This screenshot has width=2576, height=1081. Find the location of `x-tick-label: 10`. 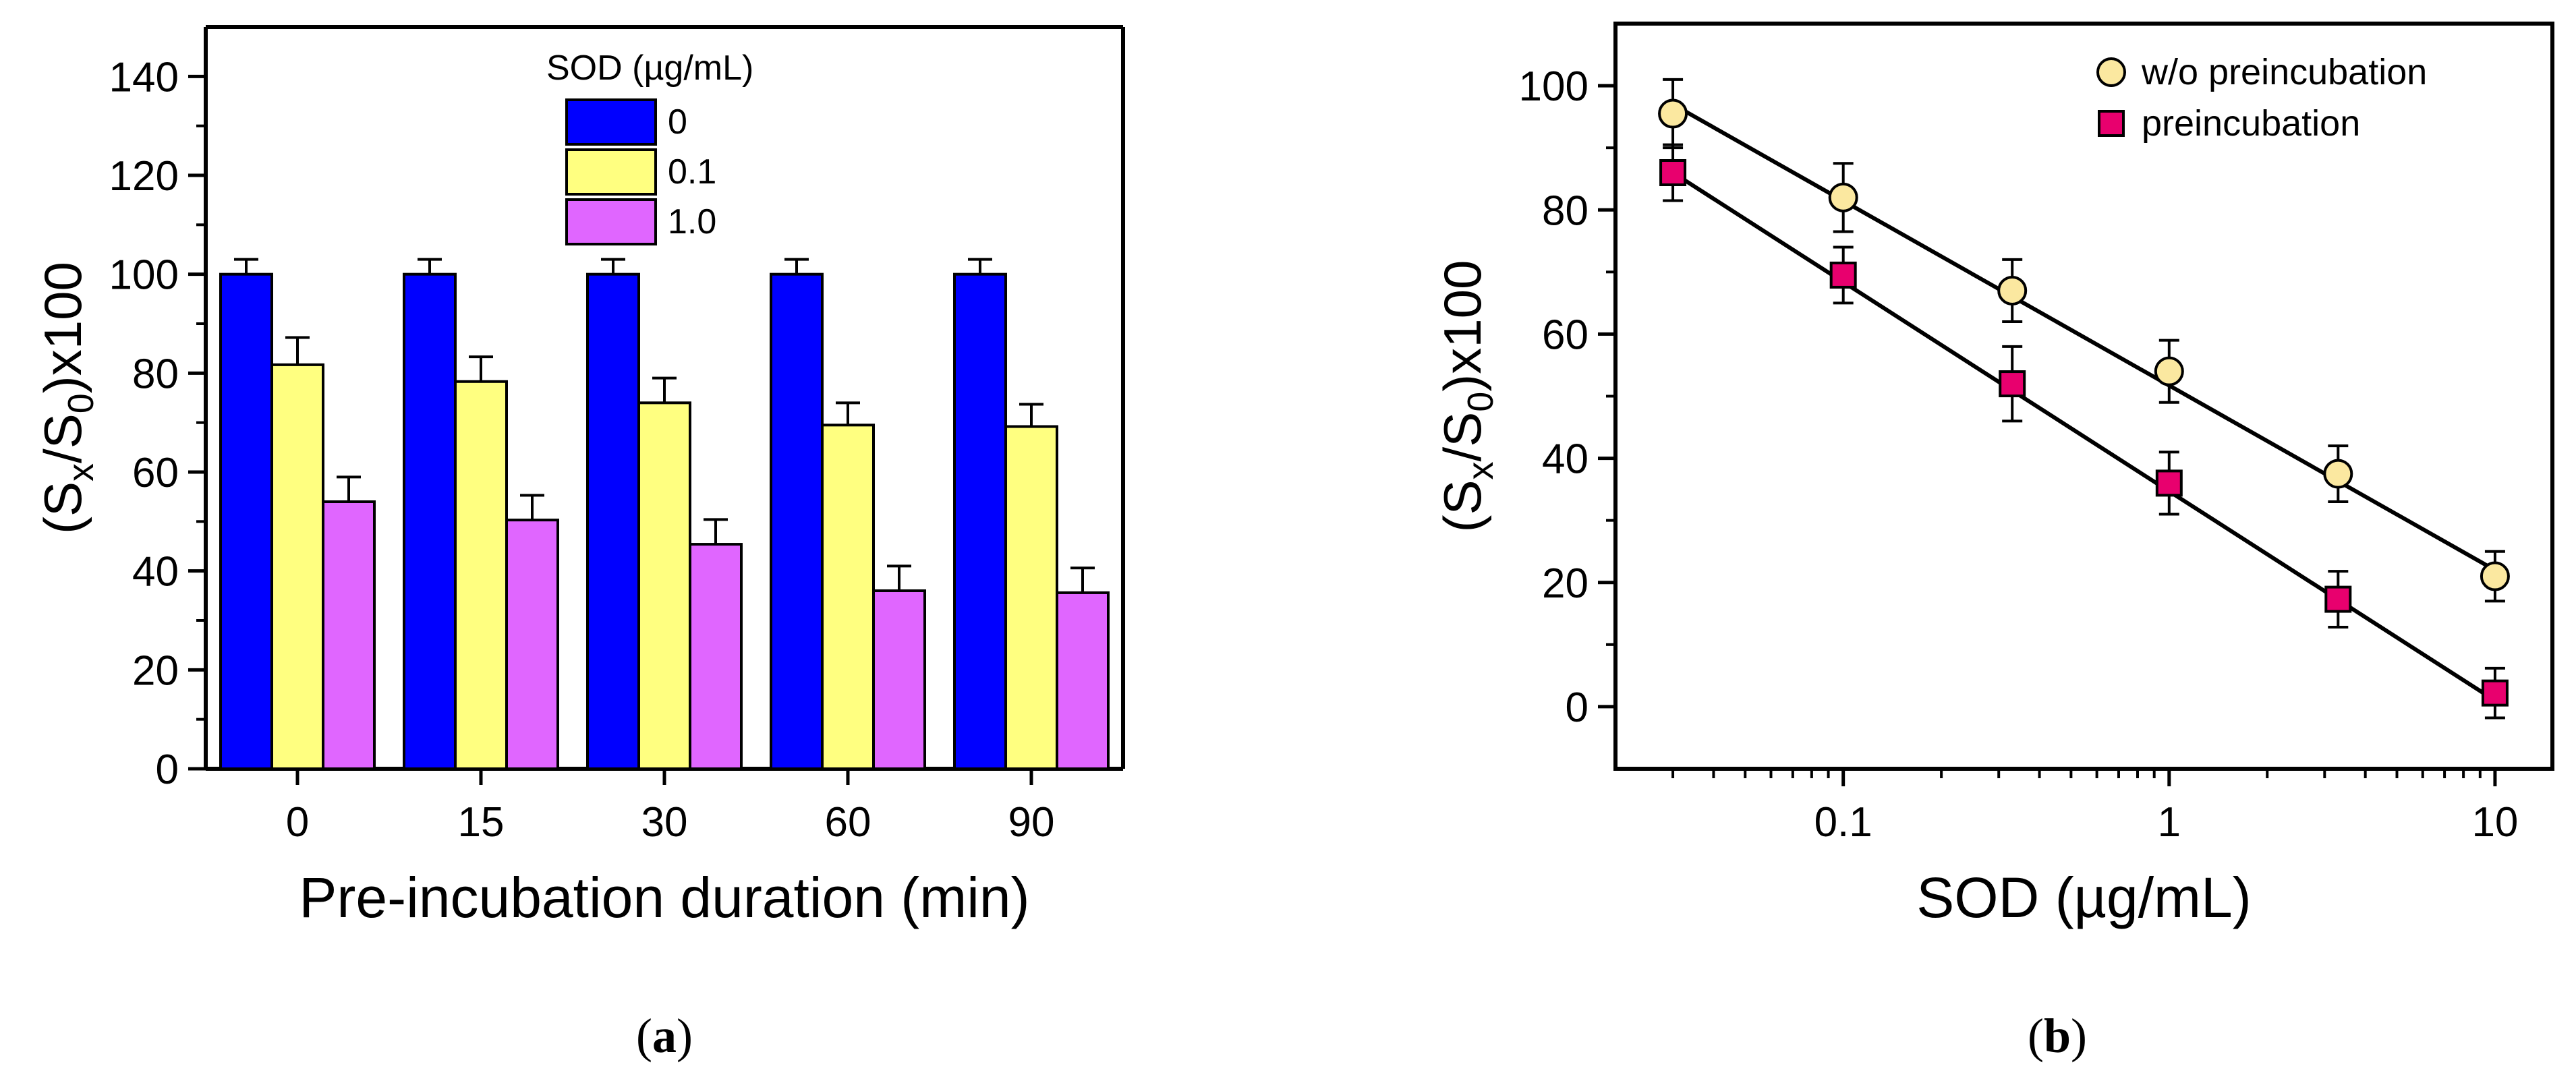

x-tick-label: 10 is located at coordinates (2494, 822).